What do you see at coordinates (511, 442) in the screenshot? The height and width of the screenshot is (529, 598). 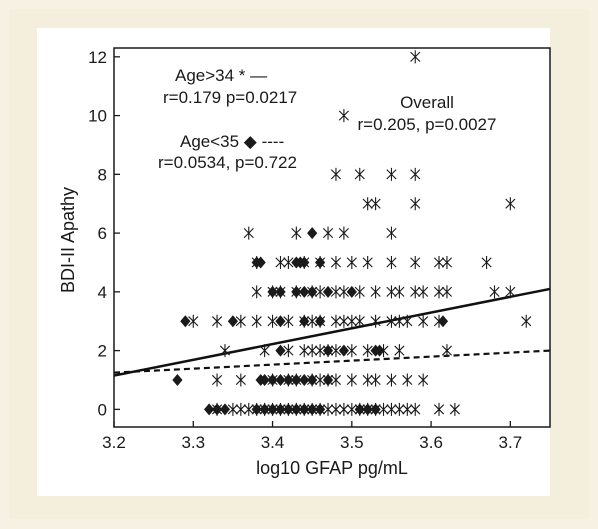 I see `x-tick-label: 3.7` at bounding box center [511, 442].